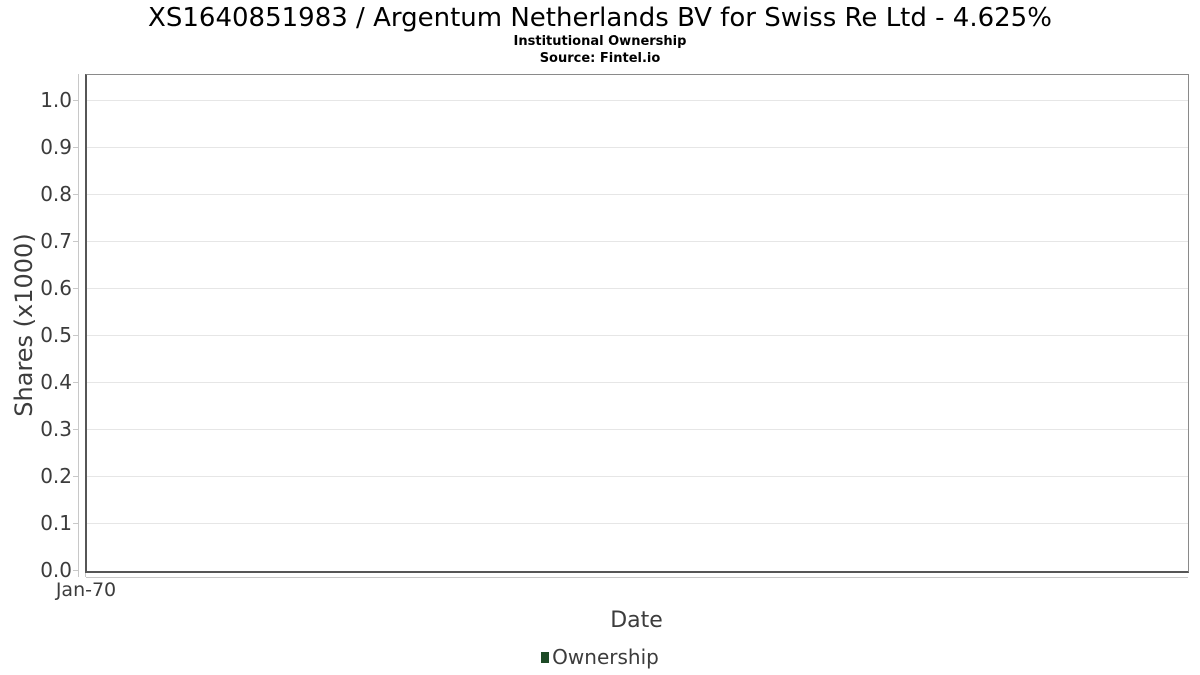 This screenshot has height=675, width=1200. Describe the element at coordinates (637, 147) in the screenshot. I see `gridline-y-0.9` at that location.